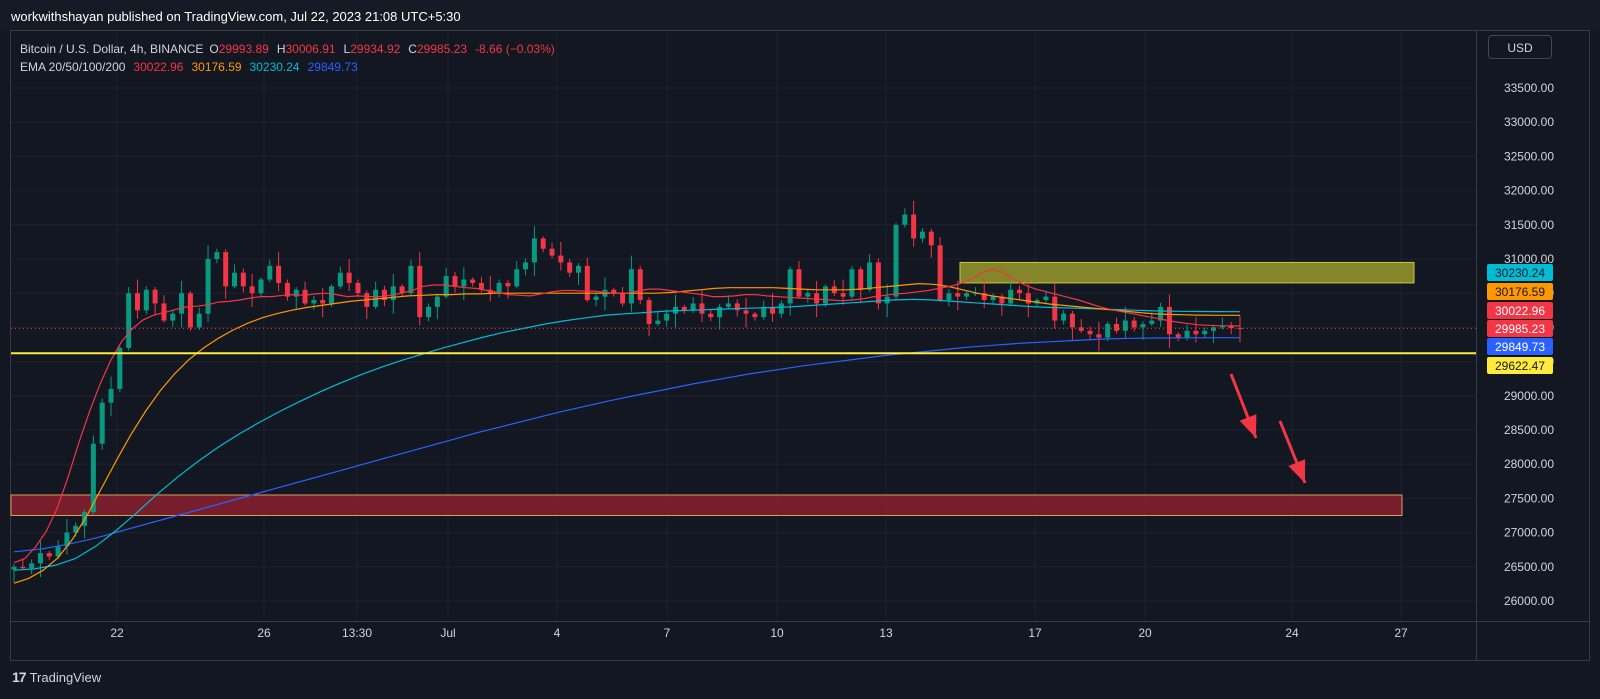  What do you see at coordinates (1035, 633) in the screenshot?
I see `x-tick-label: 17` at bounding box center [1035, 633].